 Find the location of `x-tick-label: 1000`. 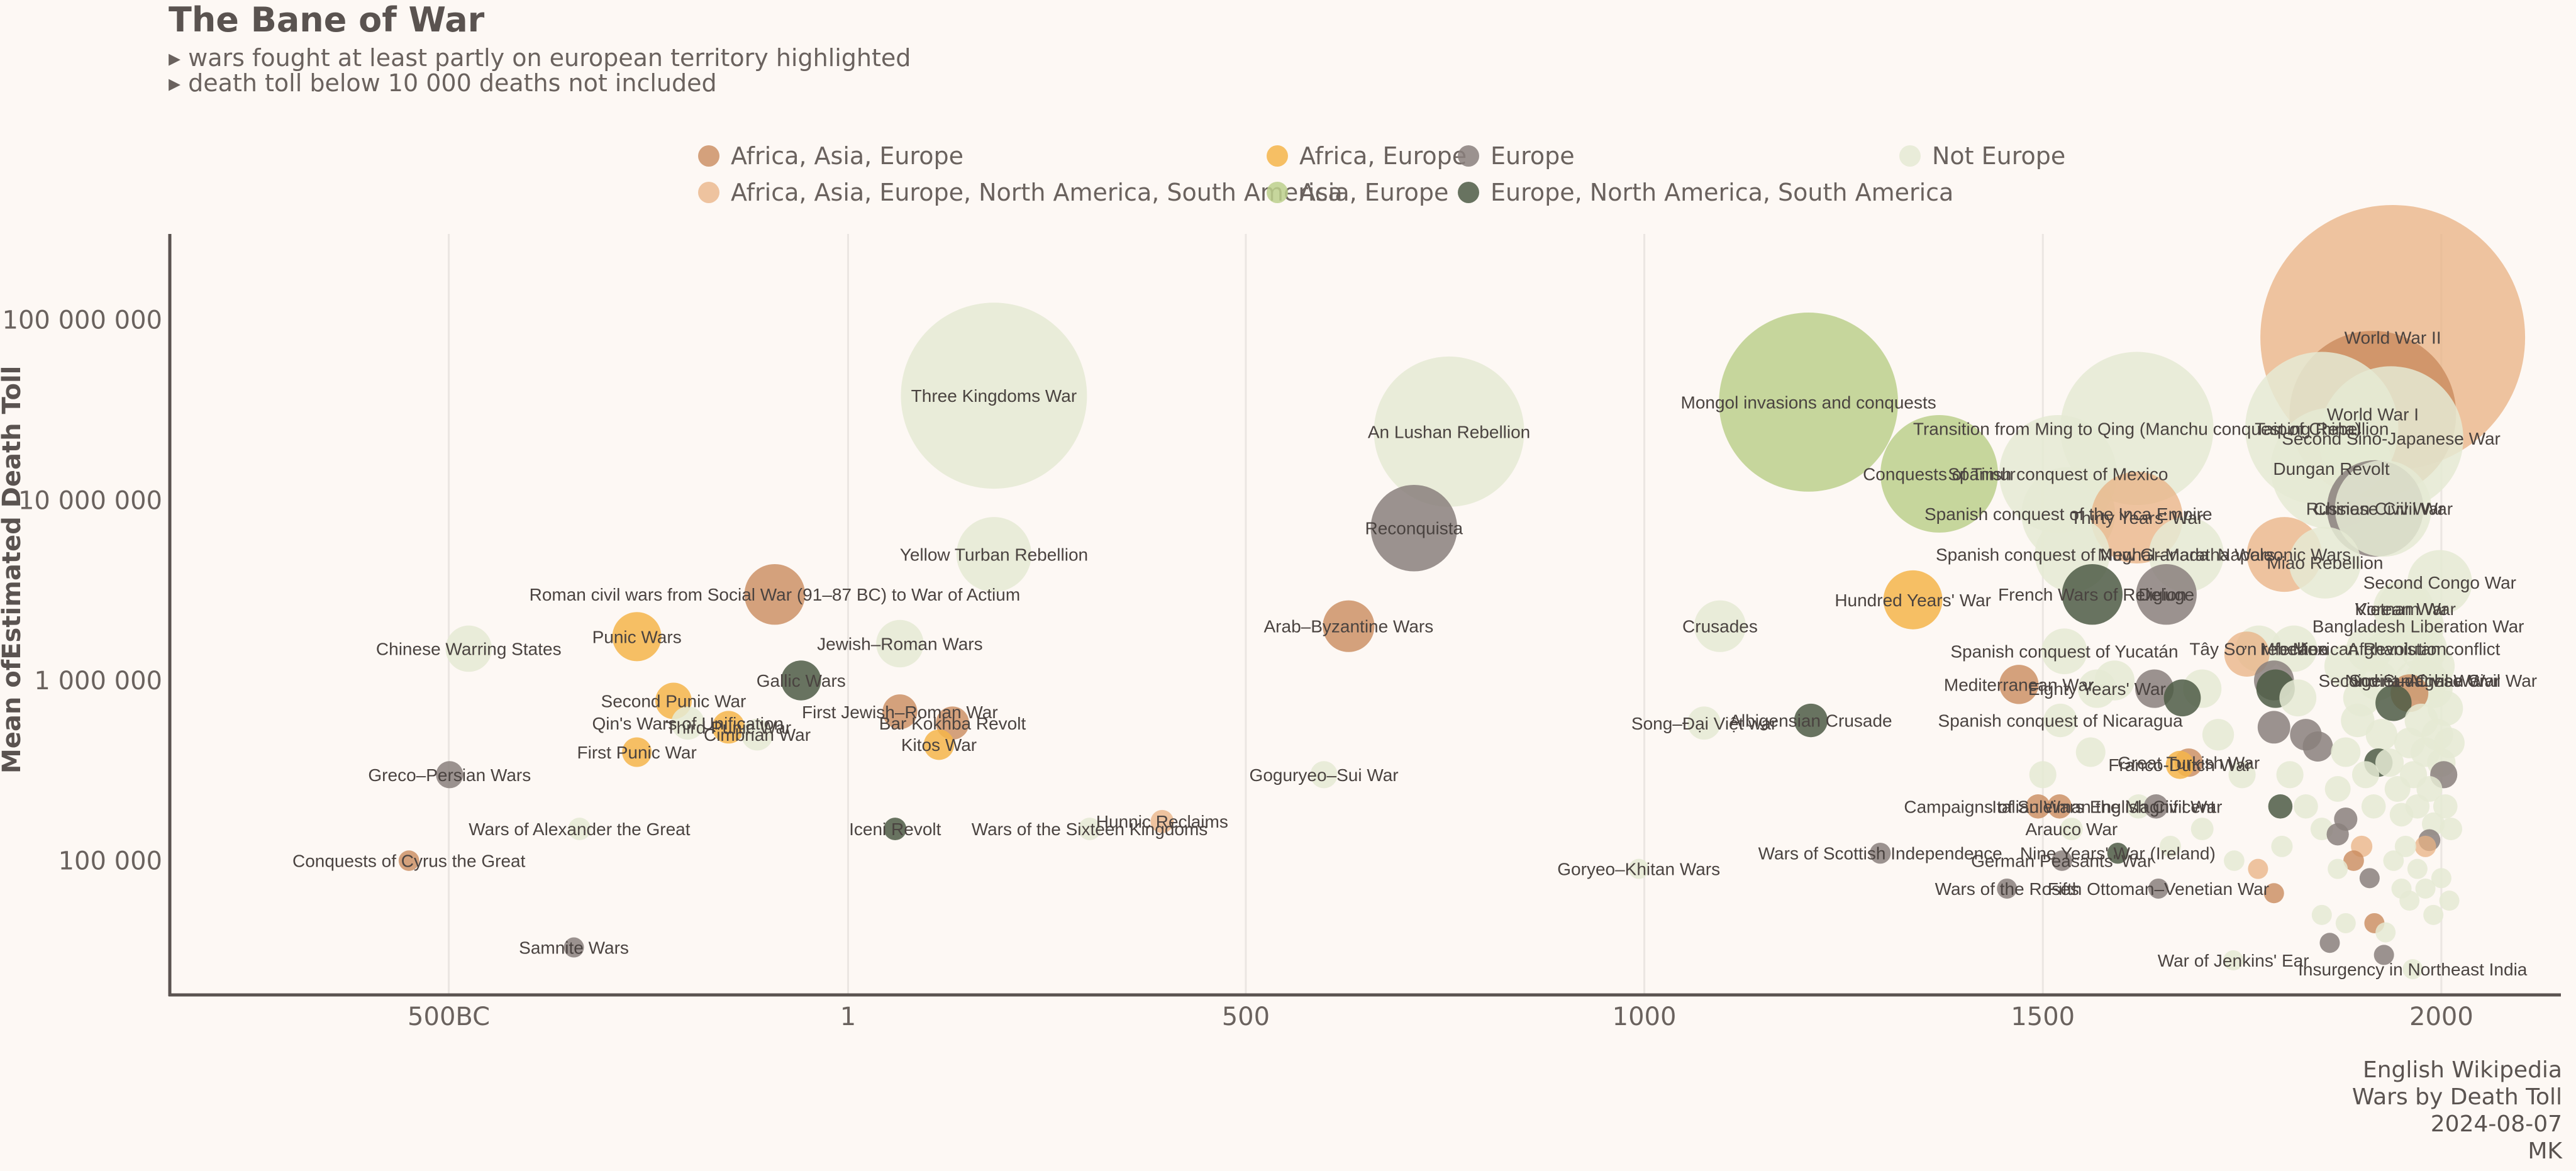

x-tick-label: 1000 is located at coordinates (1645, 1017).